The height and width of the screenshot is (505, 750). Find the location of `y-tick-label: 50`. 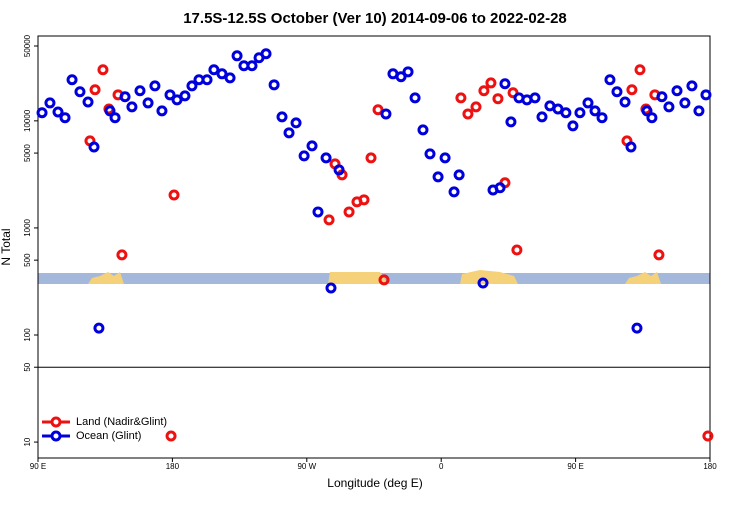

y-tick-label: 50 is located at coordinates (27, 366).